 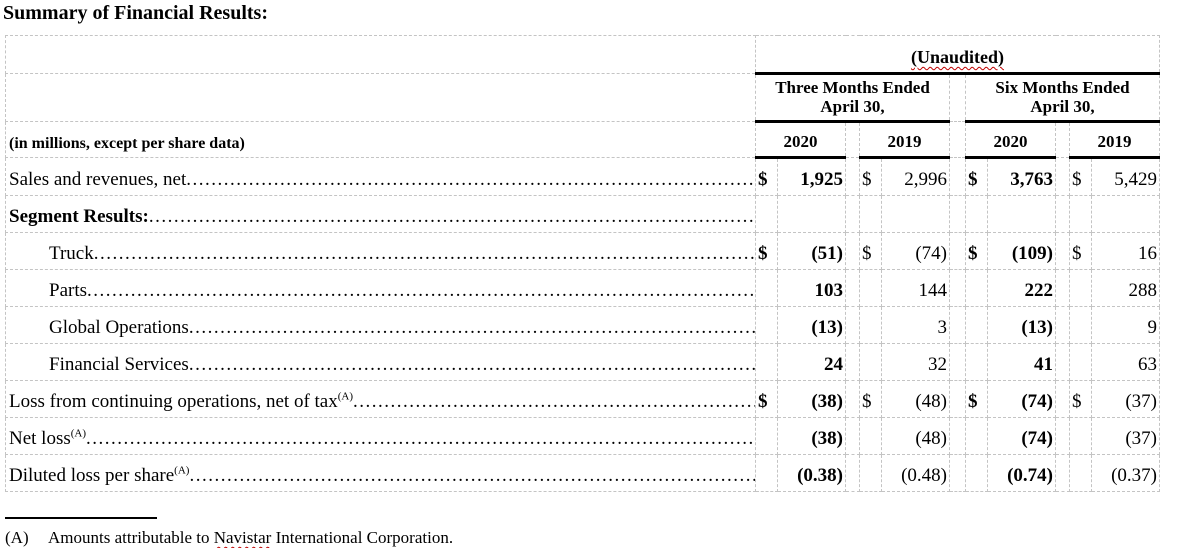 What do you see at coordinates (81, 518) in the screenshot?
I see `footnote-rule` at bounding box center [81, 518].